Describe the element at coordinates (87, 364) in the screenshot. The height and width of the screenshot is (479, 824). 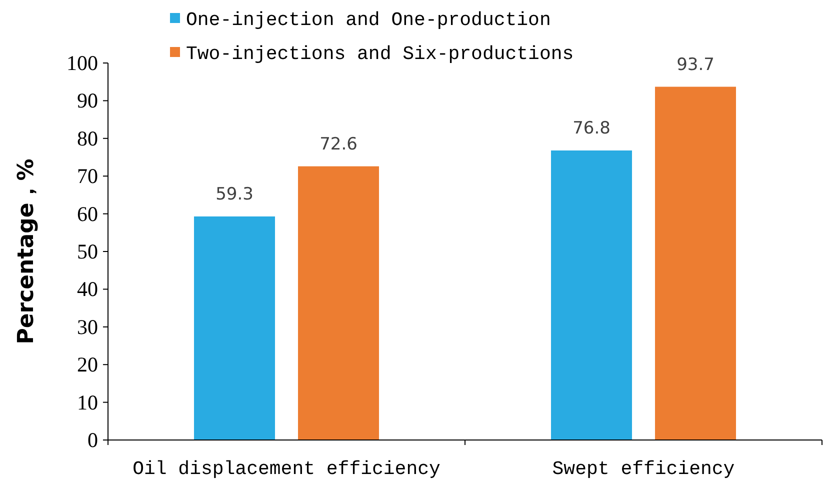
I see `y-tick-label: 20` at that location.